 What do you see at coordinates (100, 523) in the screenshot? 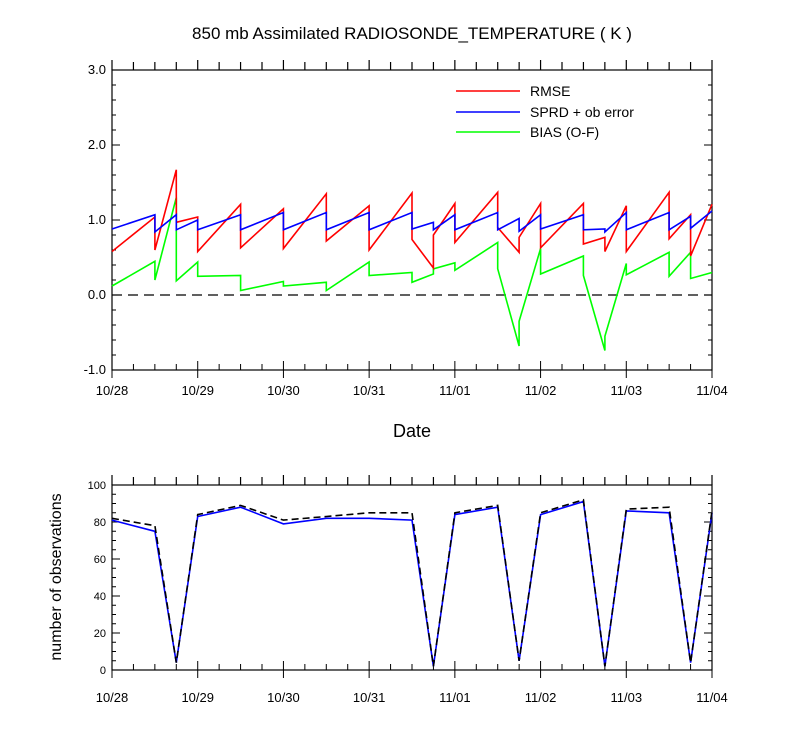
I see `y-tick-label: 80` at bounding box center [100, 523].